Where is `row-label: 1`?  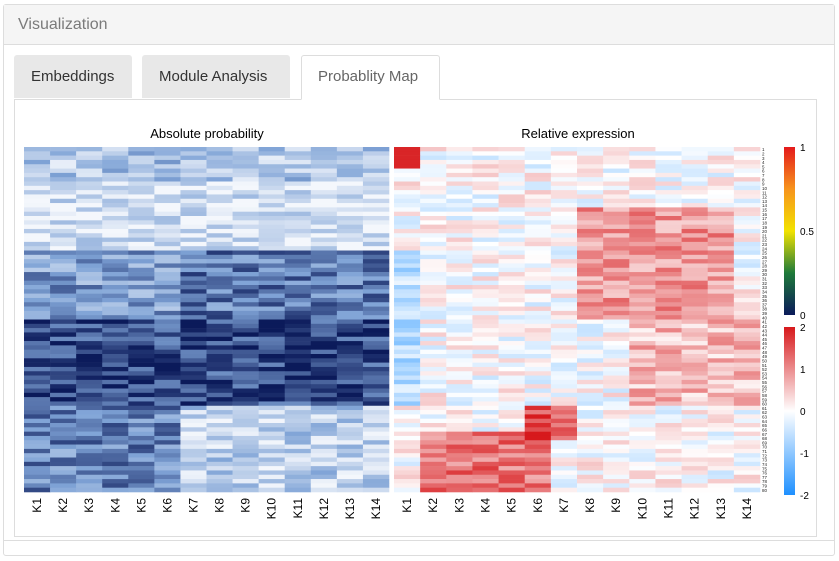 row-label: 1 is located at coordinates (763, 149).